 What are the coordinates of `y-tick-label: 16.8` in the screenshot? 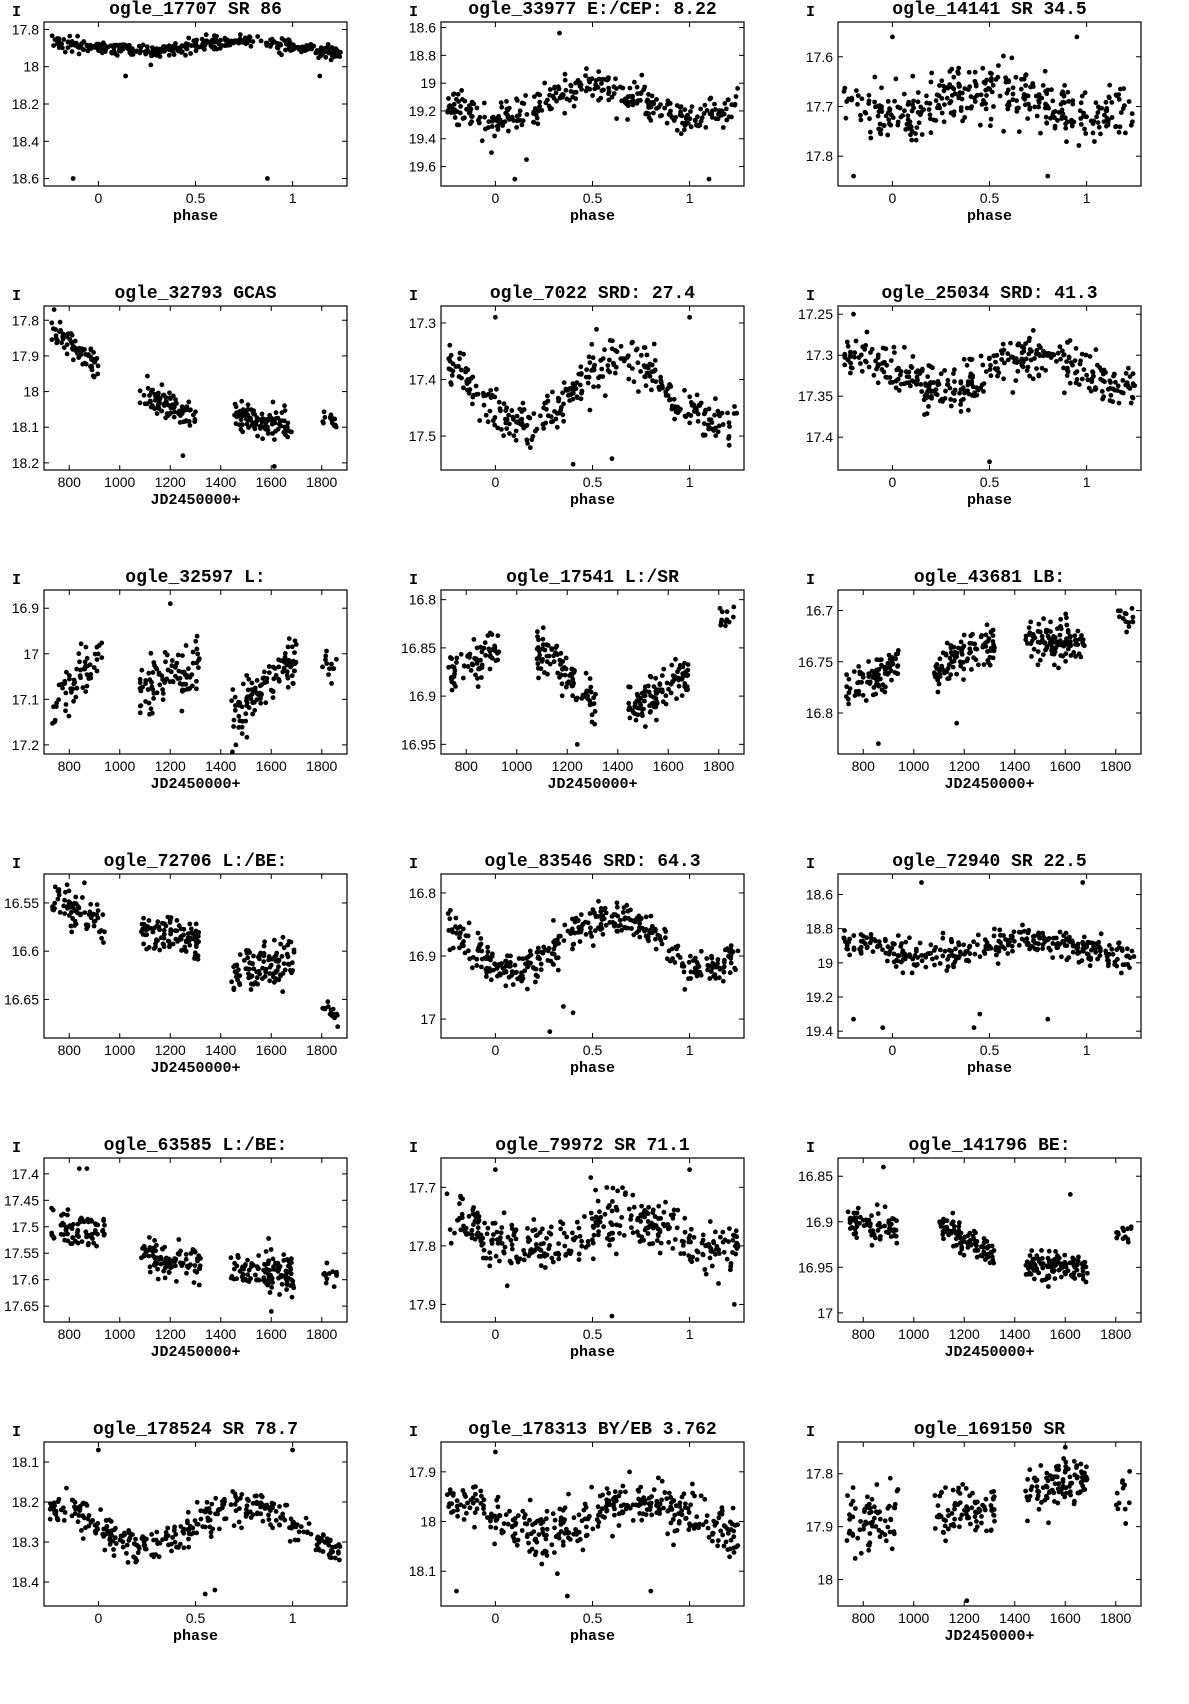 It's located at (422, 893).